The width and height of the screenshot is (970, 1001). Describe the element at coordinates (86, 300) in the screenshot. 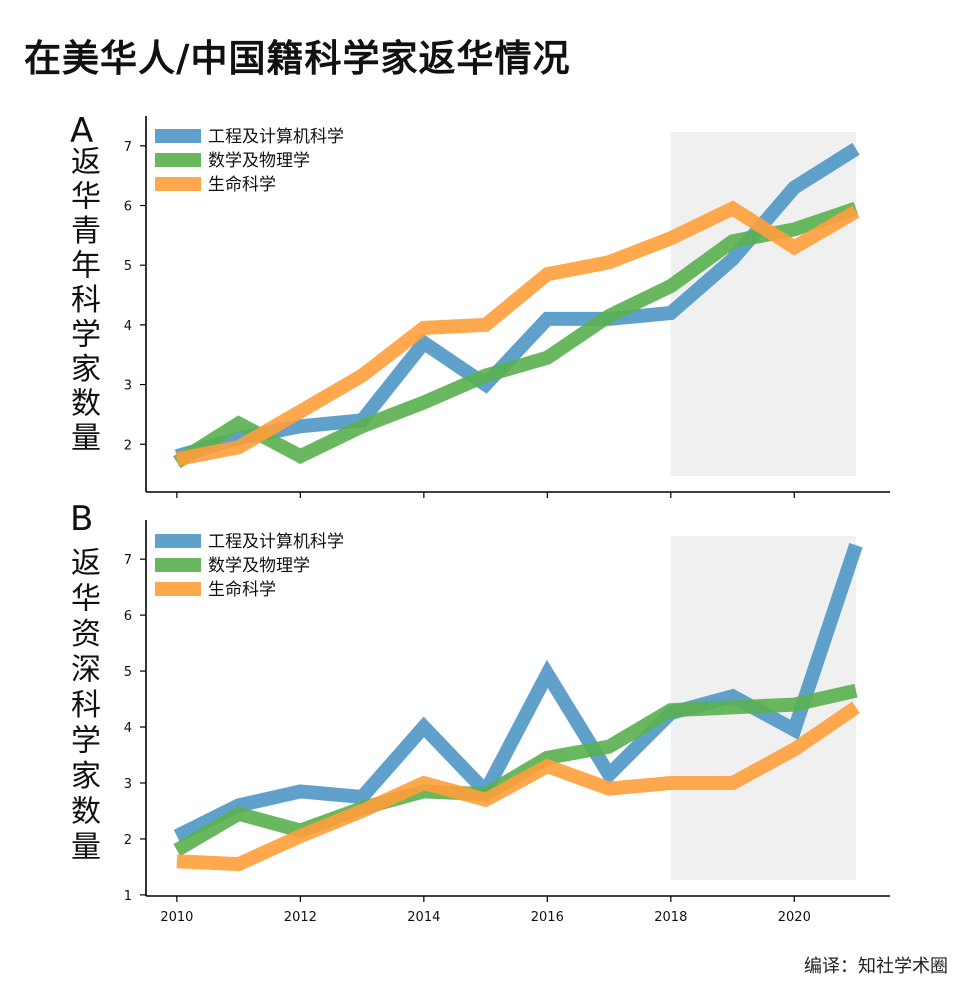

I see `y-axis-label: 返华青年科学家数量` at that location.